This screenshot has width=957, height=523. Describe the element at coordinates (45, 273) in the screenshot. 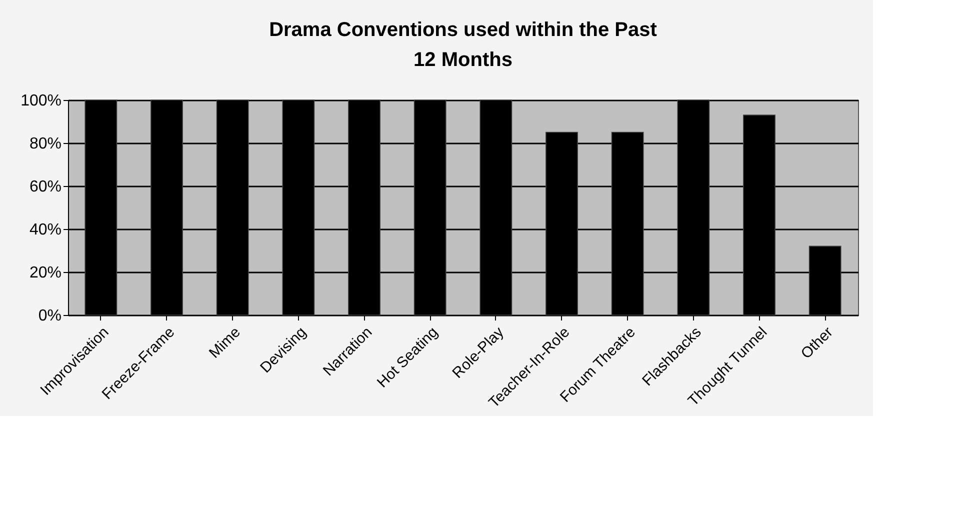

I see `y-tick-label: 20%` at that location.